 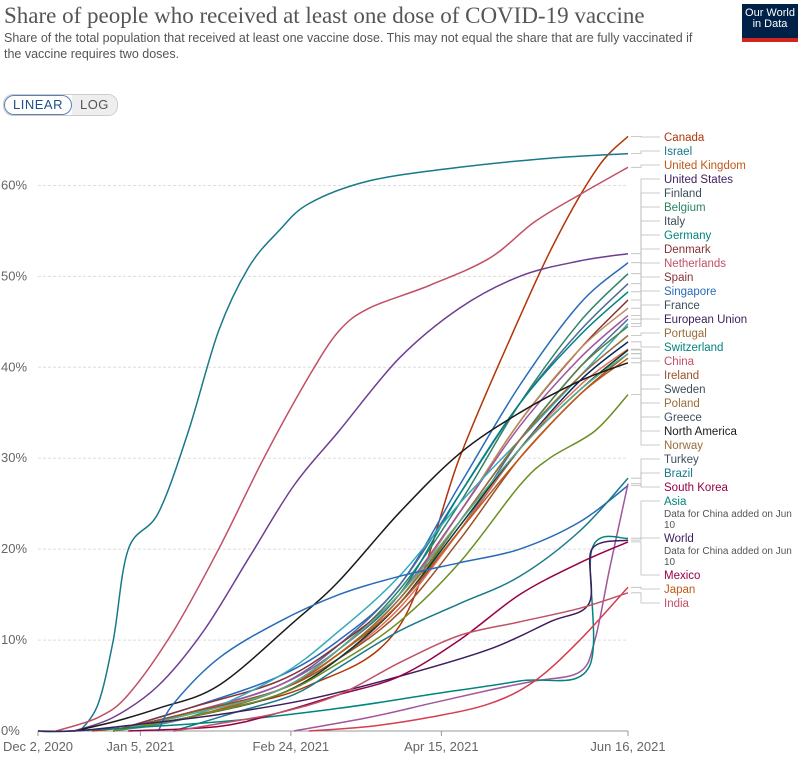 I want to click on line-label-china: China, so click(x=679, y=362).